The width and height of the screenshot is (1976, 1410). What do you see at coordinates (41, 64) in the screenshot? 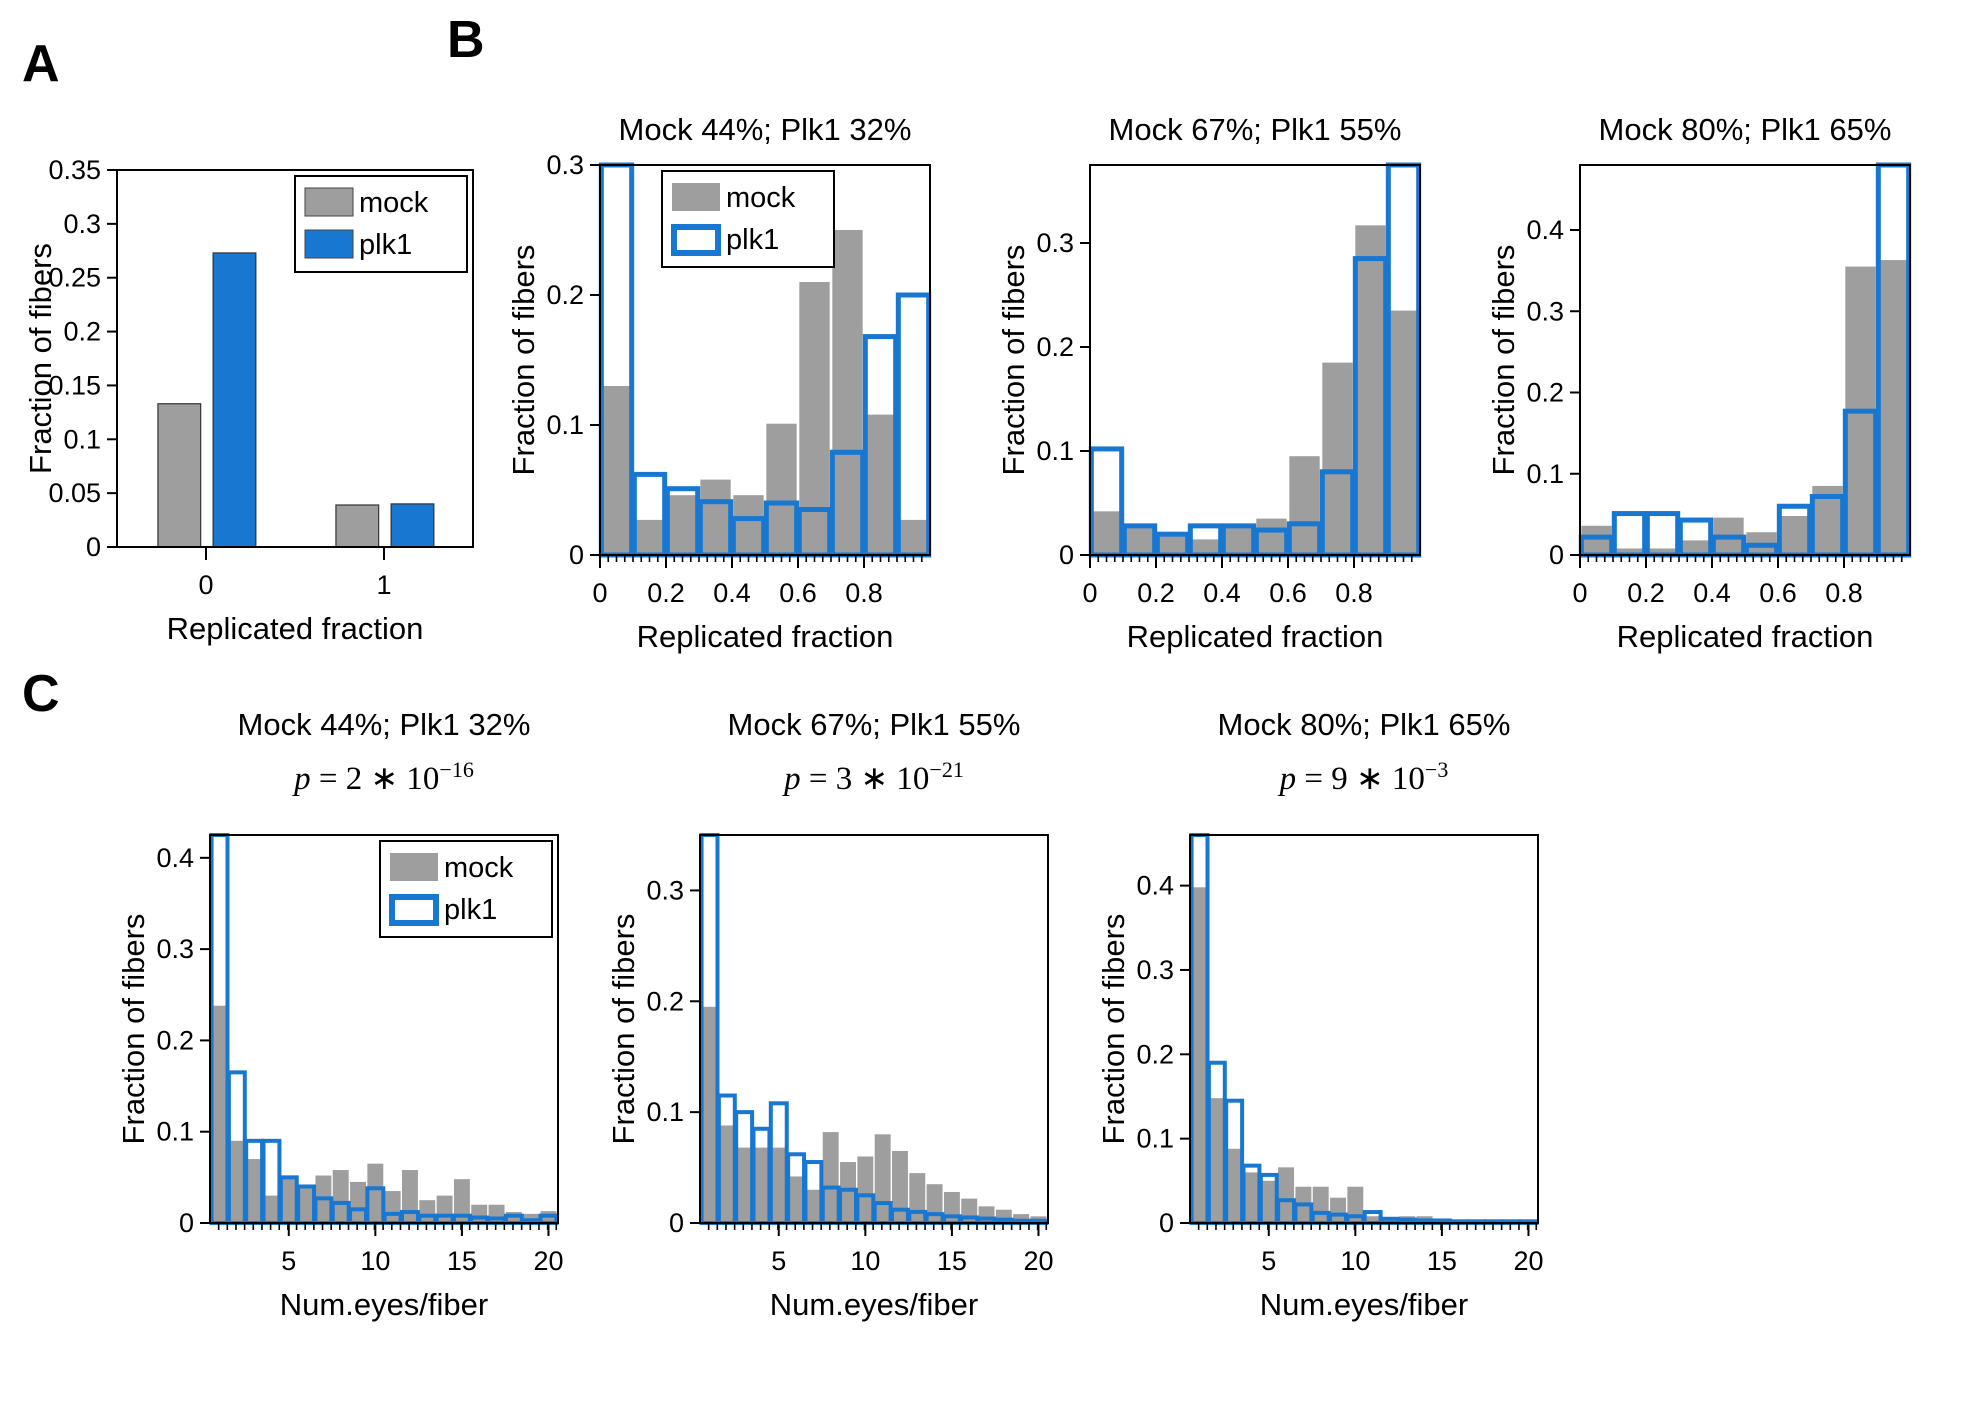
I see `panel-label-a: A` at bounding box center [41, 64].